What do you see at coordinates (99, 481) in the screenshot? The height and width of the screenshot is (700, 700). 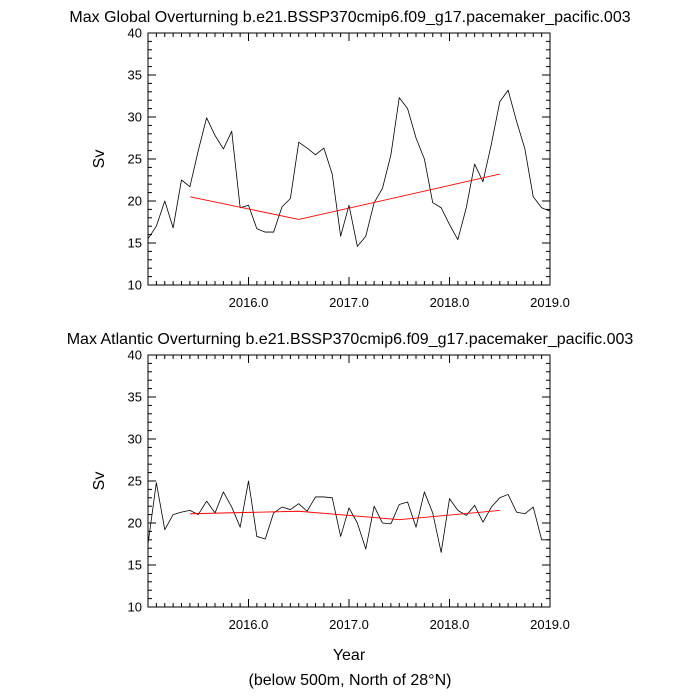 I see `chart2-ylabel: Sv` at bounding box center [99, 481].